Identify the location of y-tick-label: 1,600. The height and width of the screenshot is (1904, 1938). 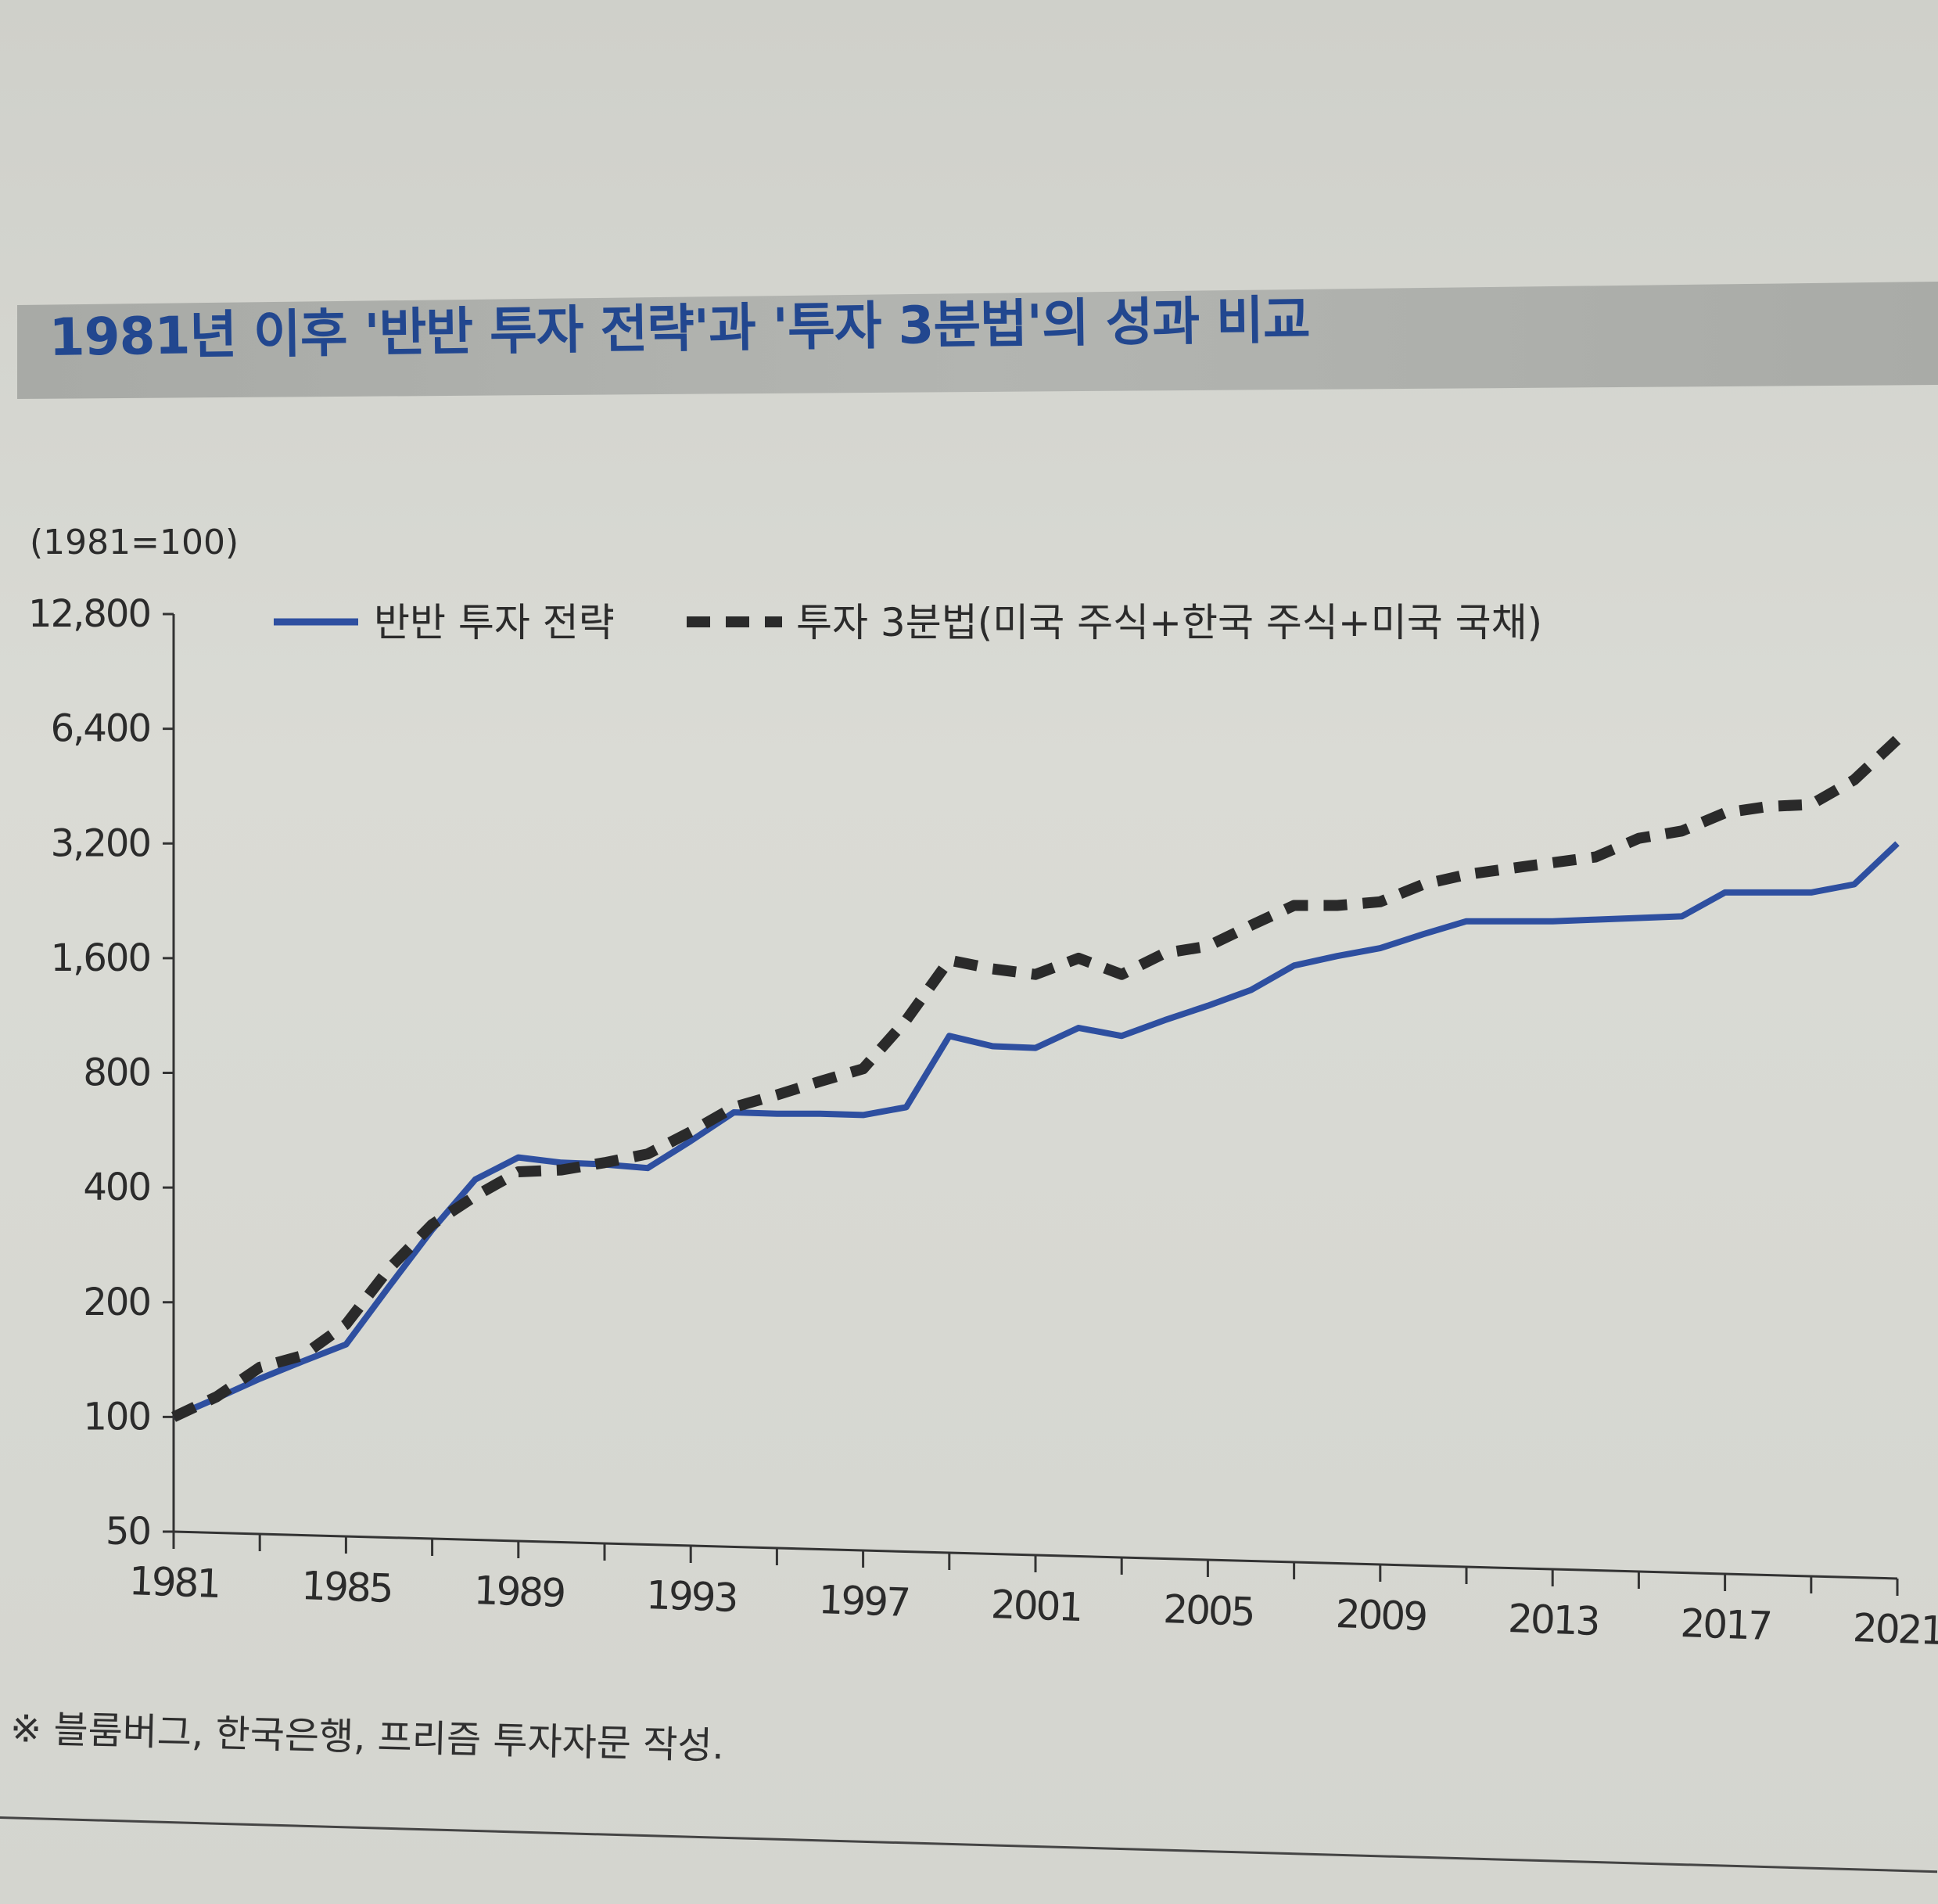
(100, 958).